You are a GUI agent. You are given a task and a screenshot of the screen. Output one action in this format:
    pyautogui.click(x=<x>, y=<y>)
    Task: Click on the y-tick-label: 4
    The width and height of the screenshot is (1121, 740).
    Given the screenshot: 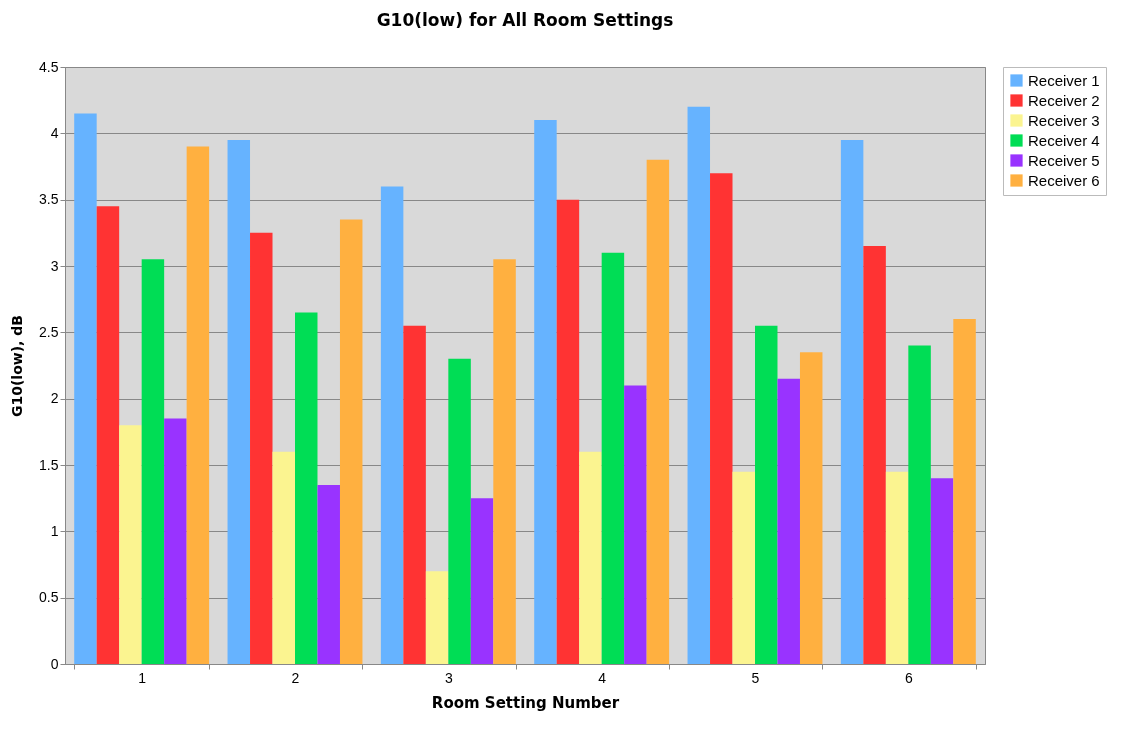 What is the action you would take?
    pyautogui.click(x=54, y=132)
    